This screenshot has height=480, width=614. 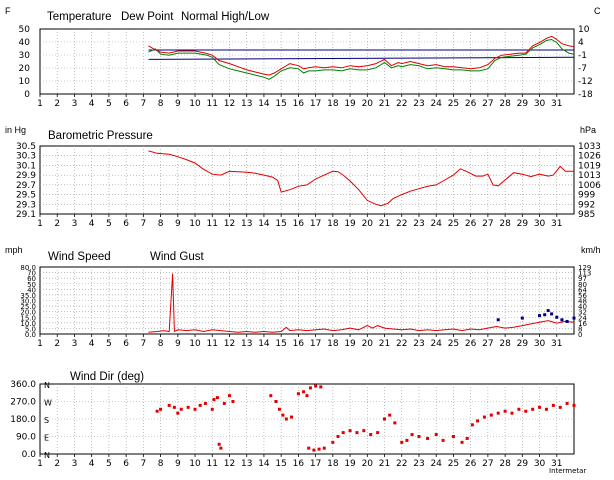 I want to click on x-tick-label: 8, so click(x=161, y=464).